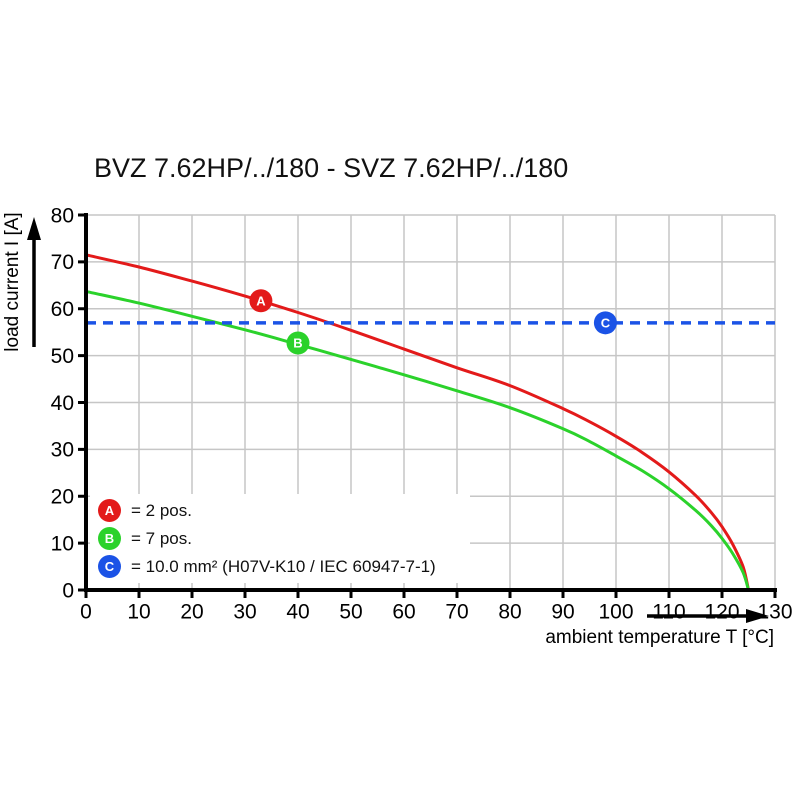 The height and width of the screenshot is (800, 800). Describe the element at coordinates (109, 566) in the screenshot. I see `legend-dot-C: C` at that location.